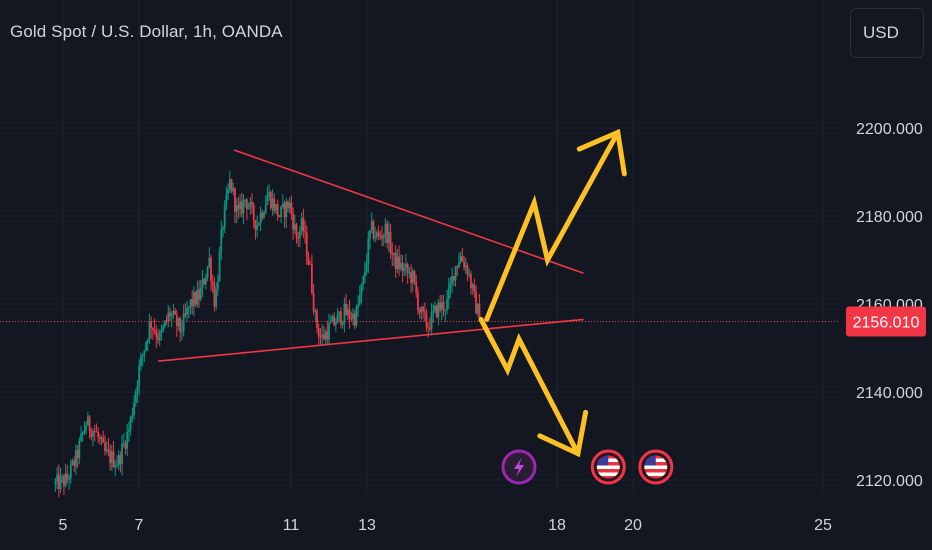 The height and width of the screenshot is (550, 932). I want to click on bullish-zigzag-arrow, so click(555, 225).